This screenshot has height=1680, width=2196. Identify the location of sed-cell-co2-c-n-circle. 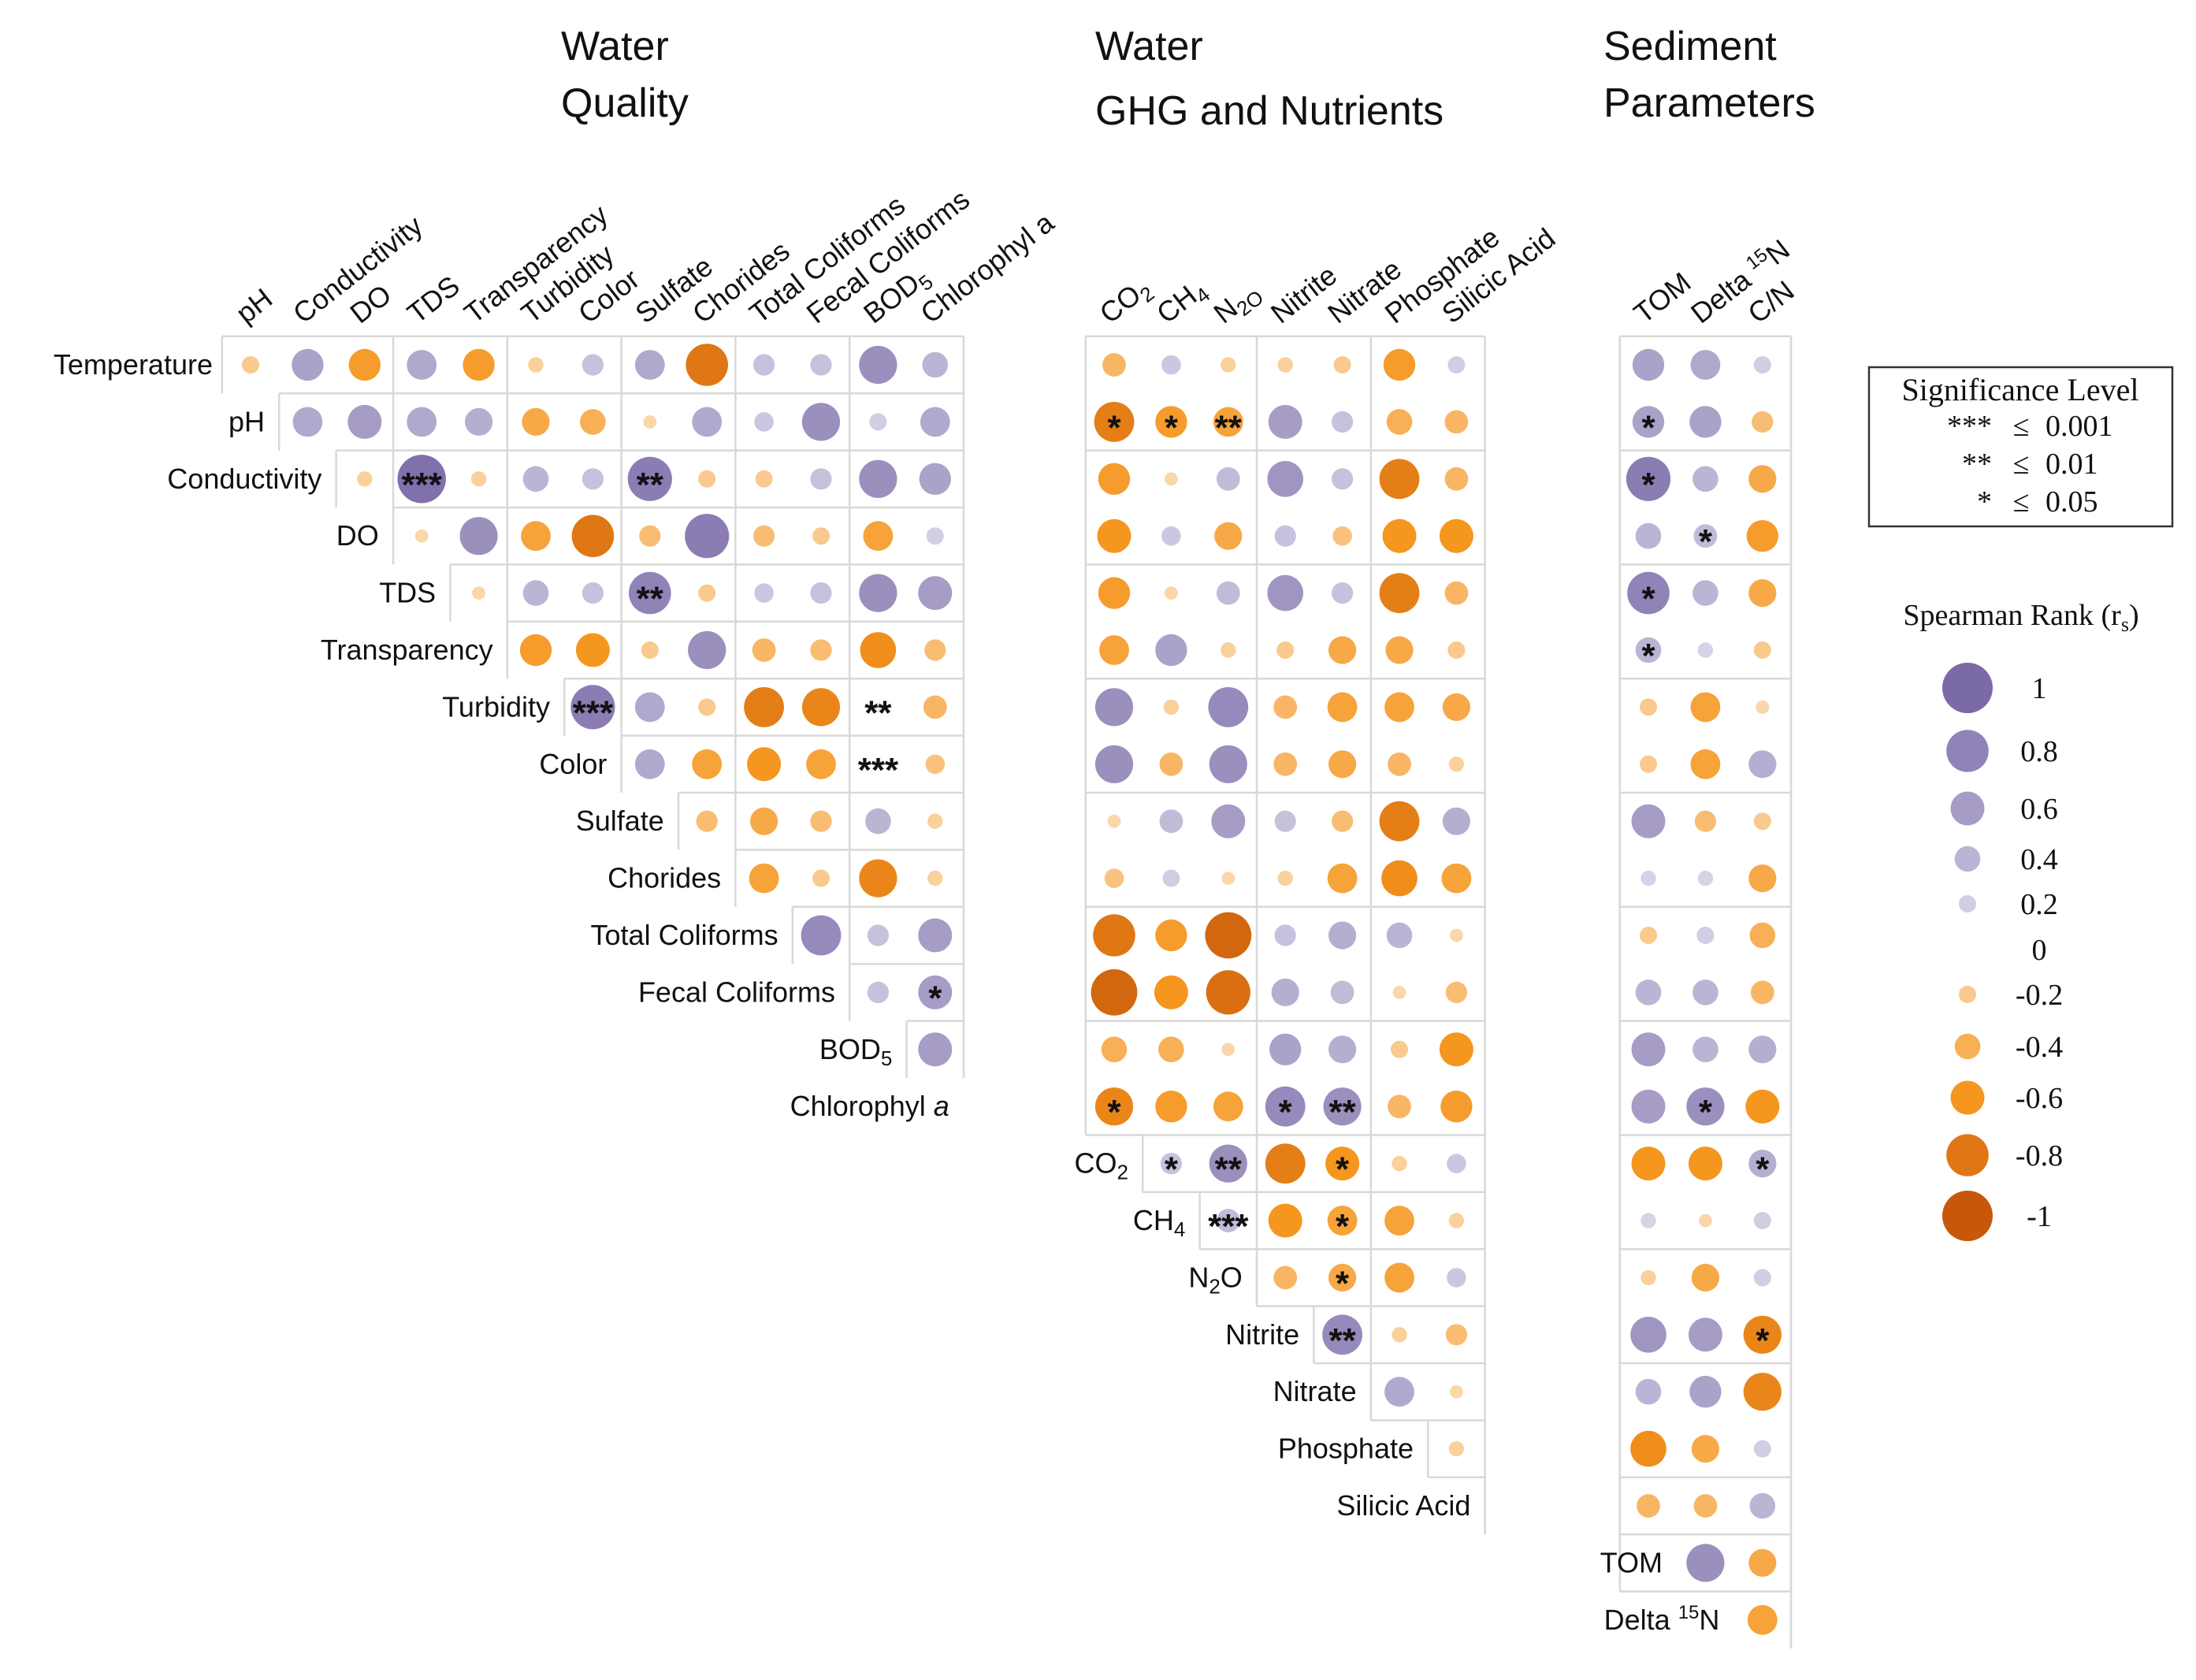
(1763, 1164).